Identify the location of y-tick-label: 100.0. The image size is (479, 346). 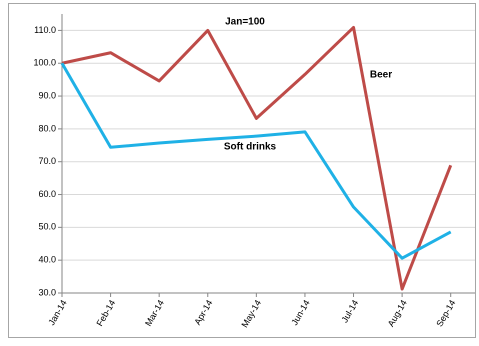
(44, 63).